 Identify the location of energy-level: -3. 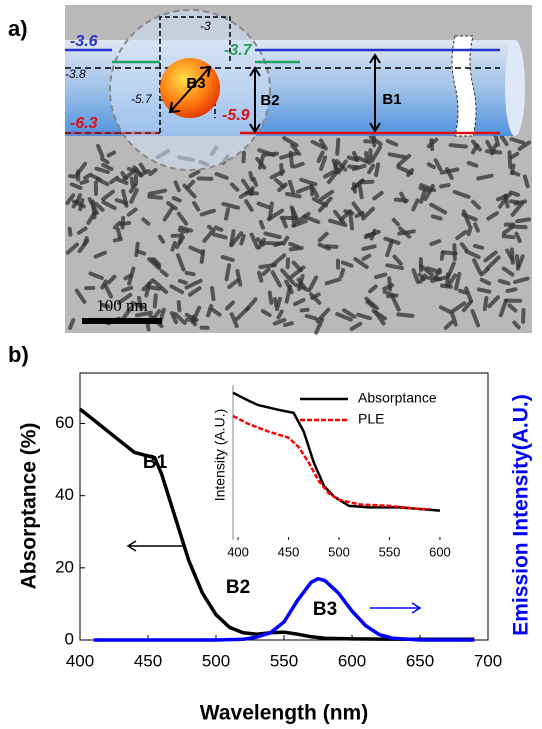
(205, 26).